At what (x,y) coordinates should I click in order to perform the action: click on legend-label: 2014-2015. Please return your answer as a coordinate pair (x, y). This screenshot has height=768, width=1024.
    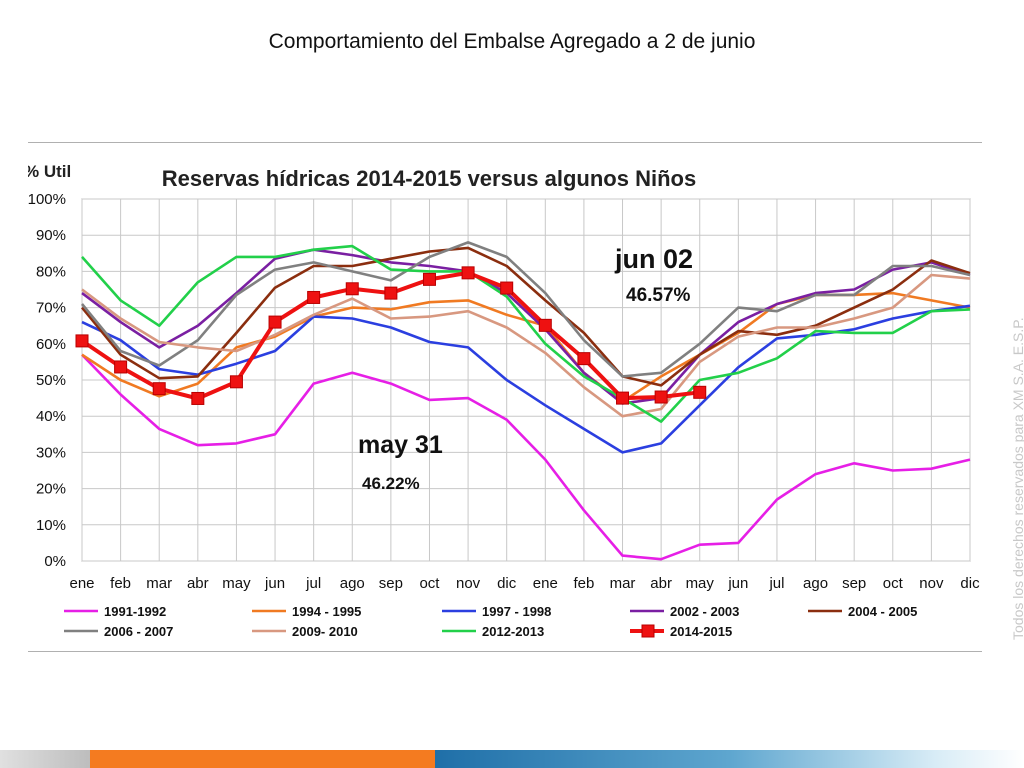
    Looking at the image, I should click on (701, 631).